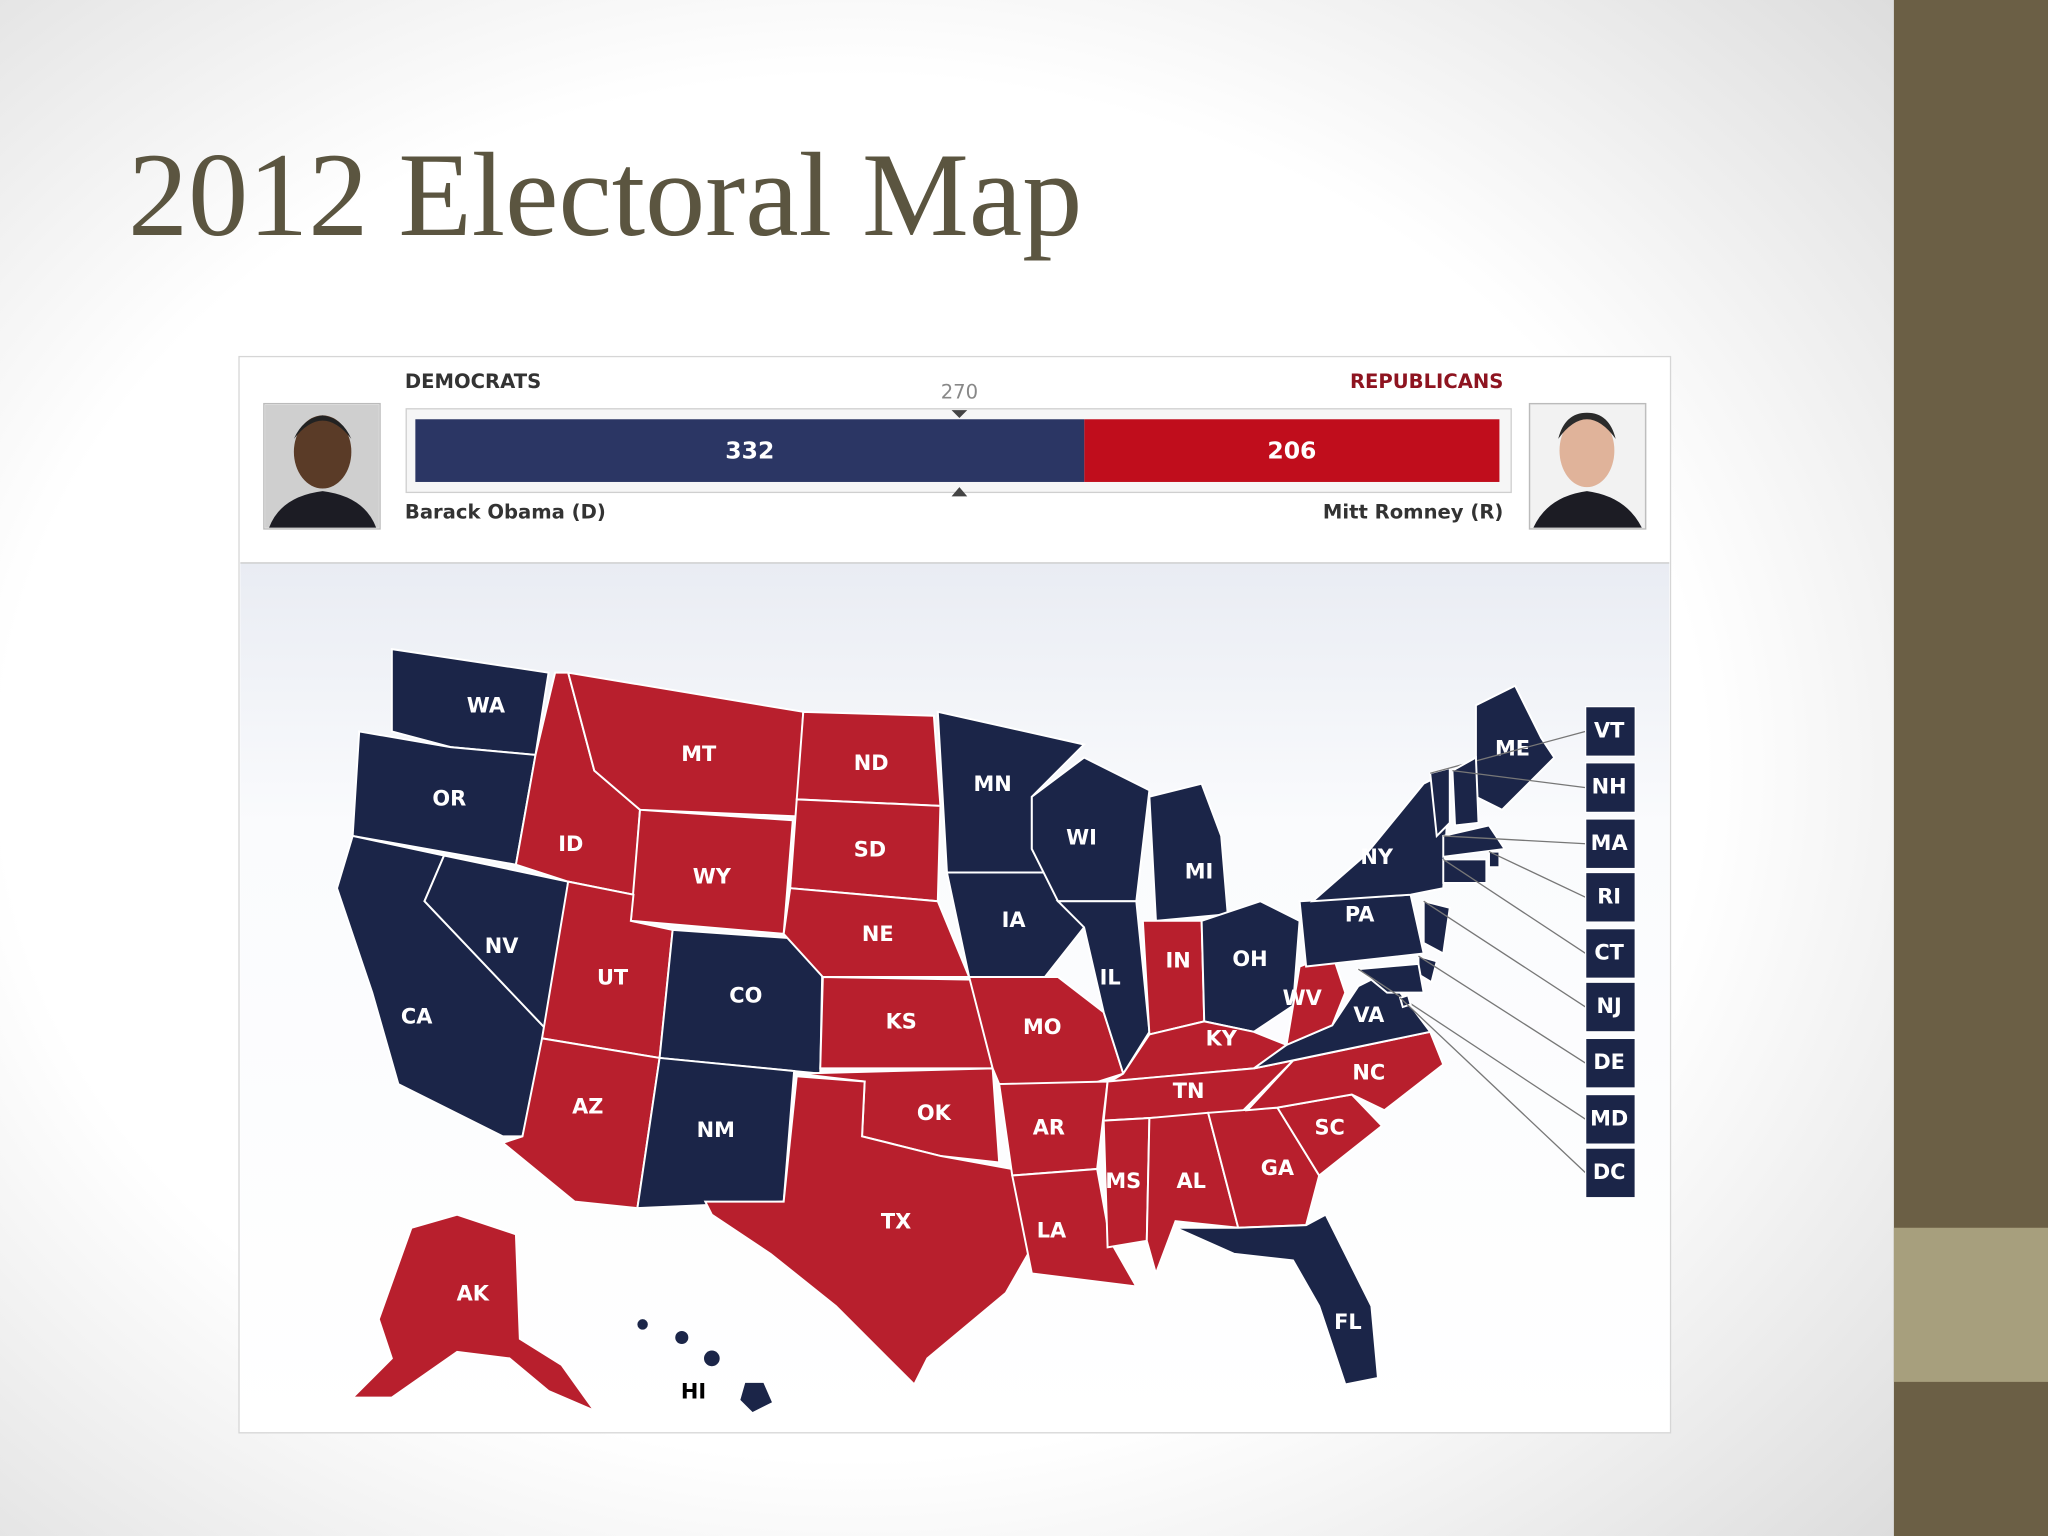 The width and height of the screenshot is (2048, 1536). Describe the element at coordinates (871, 763) in the screenshot. I see `state-label: ND` at that location.